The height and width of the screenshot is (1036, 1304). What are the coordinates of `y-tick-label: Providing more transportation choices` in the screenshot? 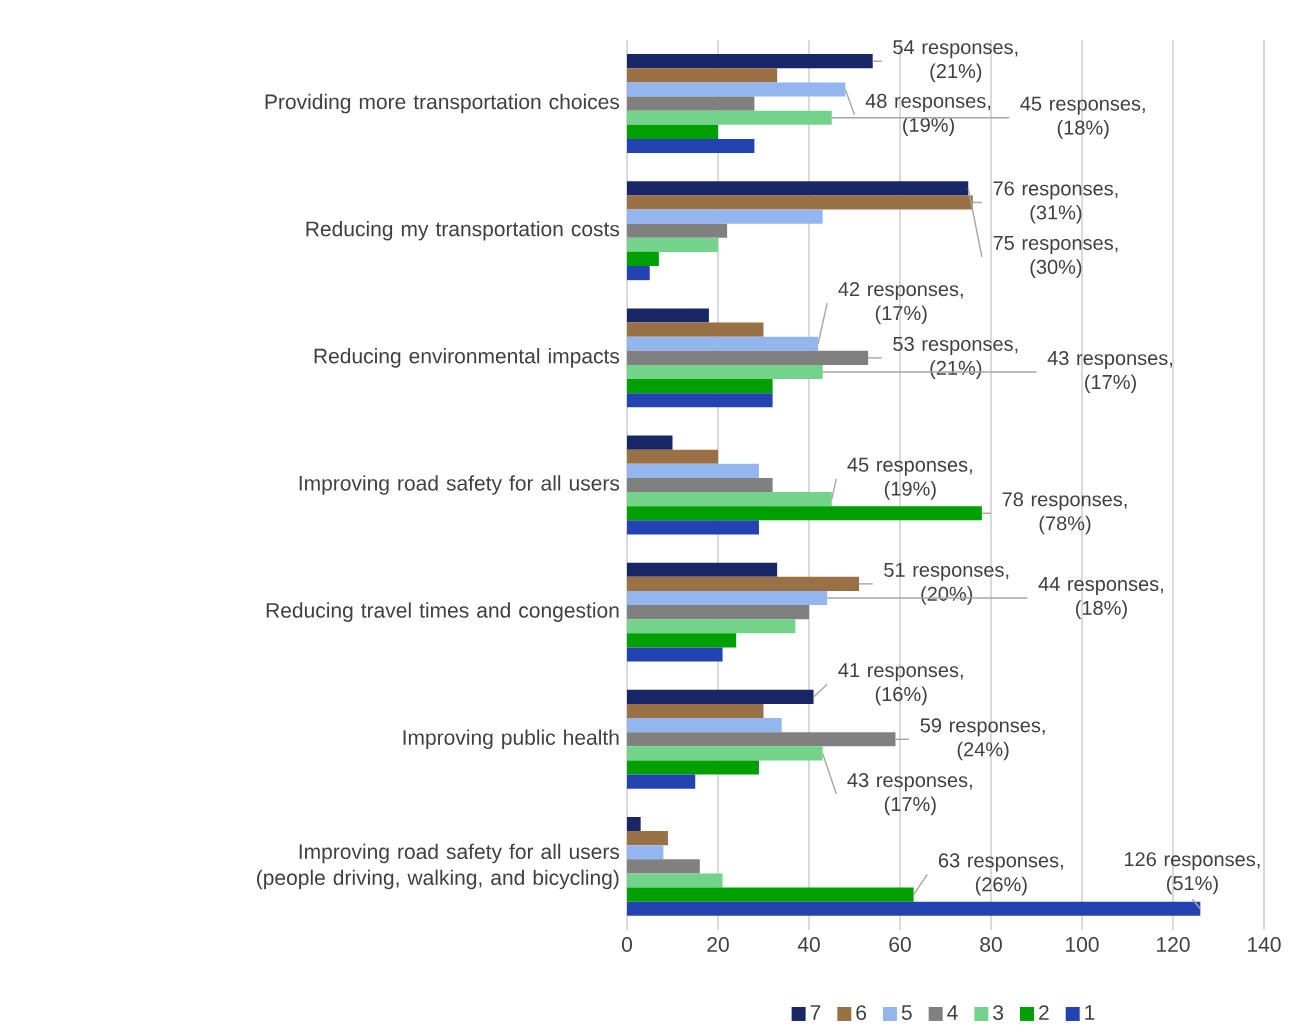 It's located at (442, 103).